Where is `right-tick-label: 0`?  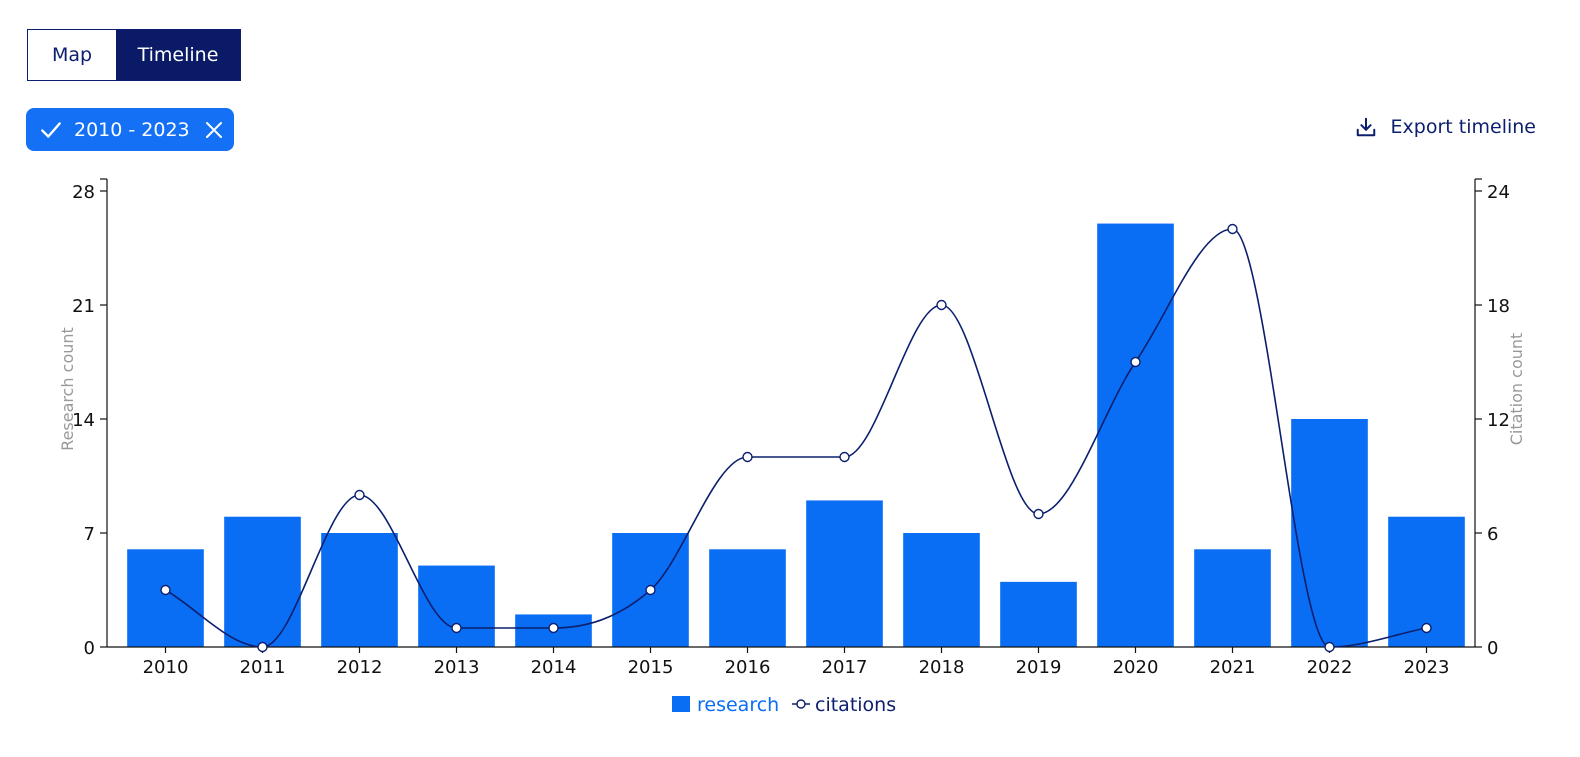
right-tick-label: 0 is located at coordinates (1492, 648).